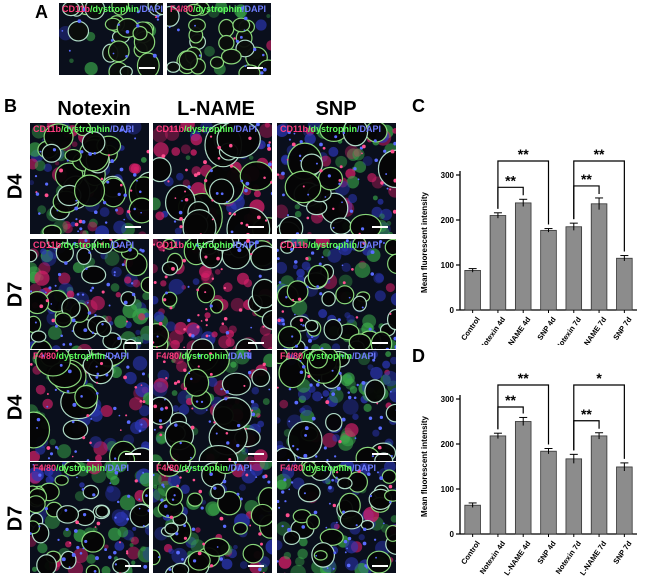  Describe the element at coordinates (574, 496) in the screenshot. I see `bar-notexin-7d` at that location.